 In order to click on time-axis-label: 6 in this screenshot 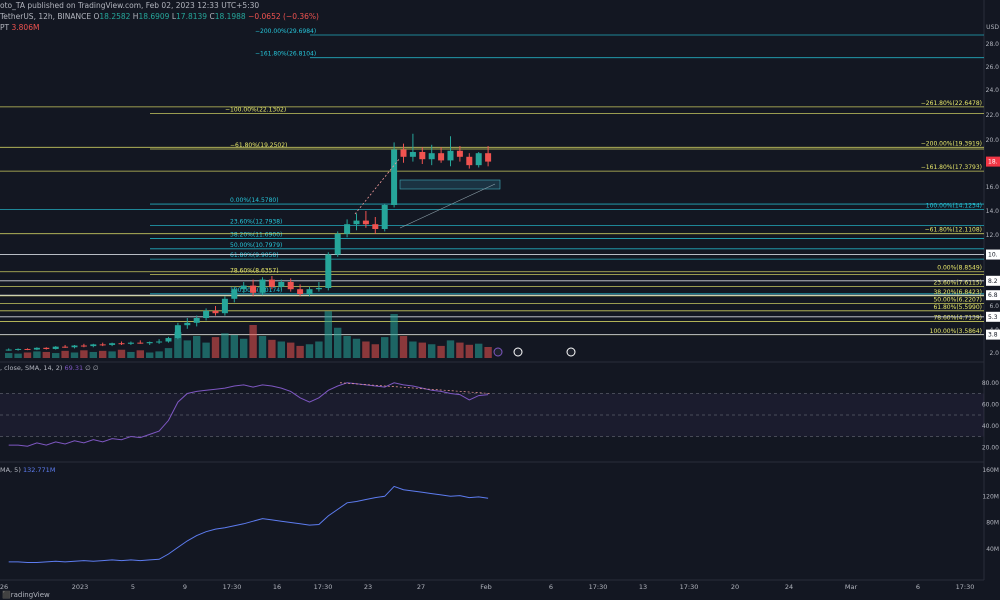, I will do `click(918, 587)`.